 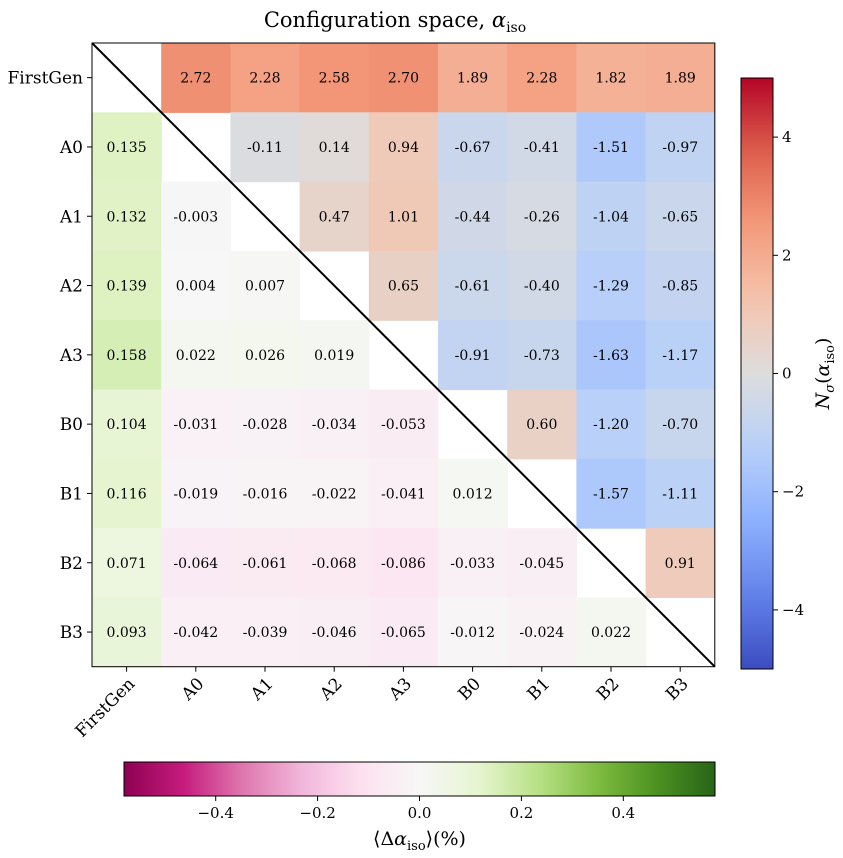 I want to click on lower-cell-A2-A0, so click(x=196, y=285).